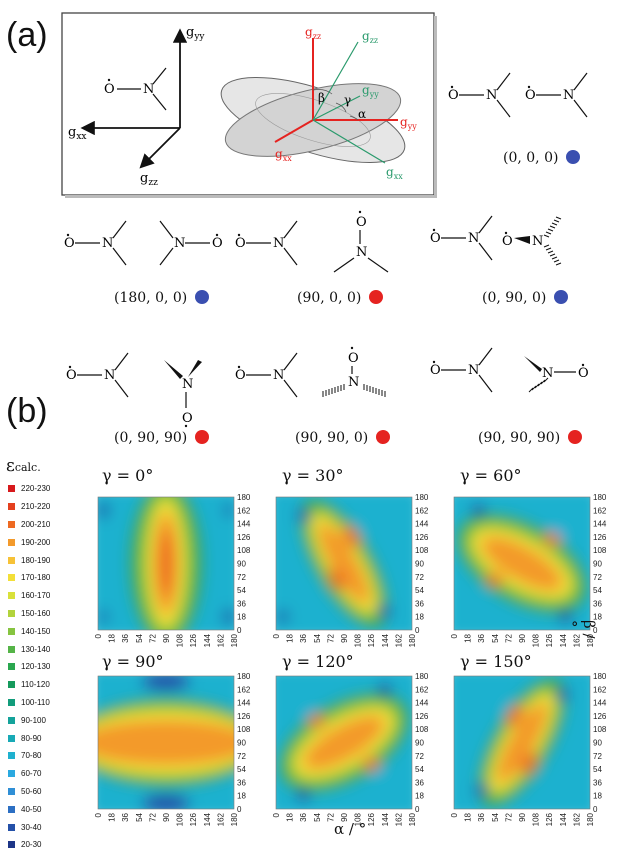  Describe the element at coordinates (343, 438) in the screenshot. I see `orientation-90-90-0: (90, 90, 0)` at that location.